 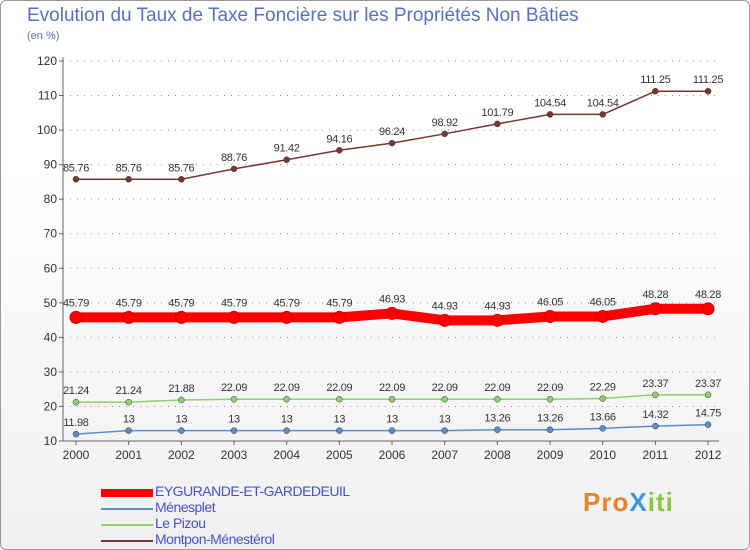 I want to click on data-label: 11.98, so click(x=75, y=423).